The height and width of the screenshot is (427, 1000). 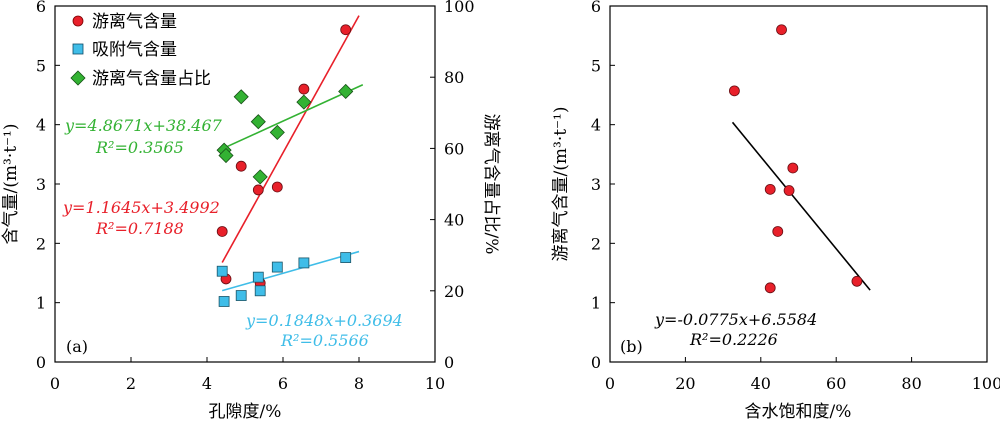 What do you see at coordinates (454, 220) in the screenshot?
I see `y2-tick-label: 40` at bounding box center [454, 220].